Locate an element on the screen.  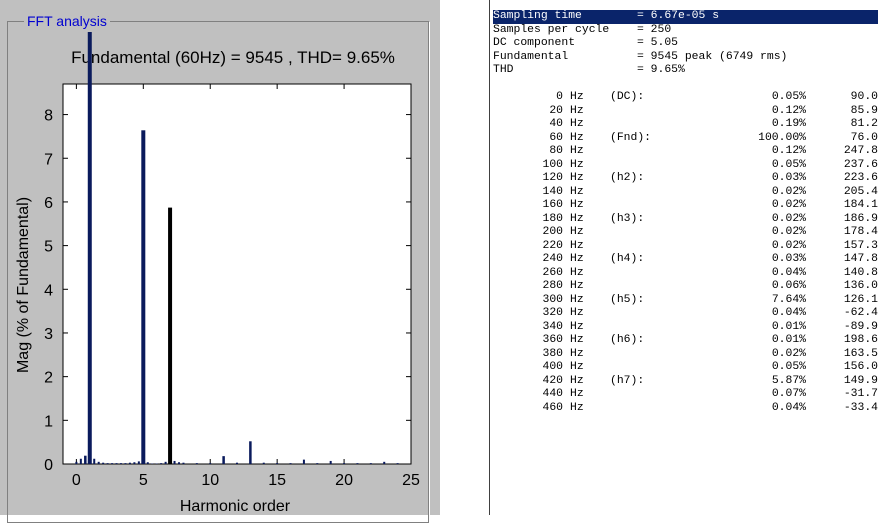
harmonic-row: 200 Hz 0.02% 178.4 is located at coordinates (685, 233).